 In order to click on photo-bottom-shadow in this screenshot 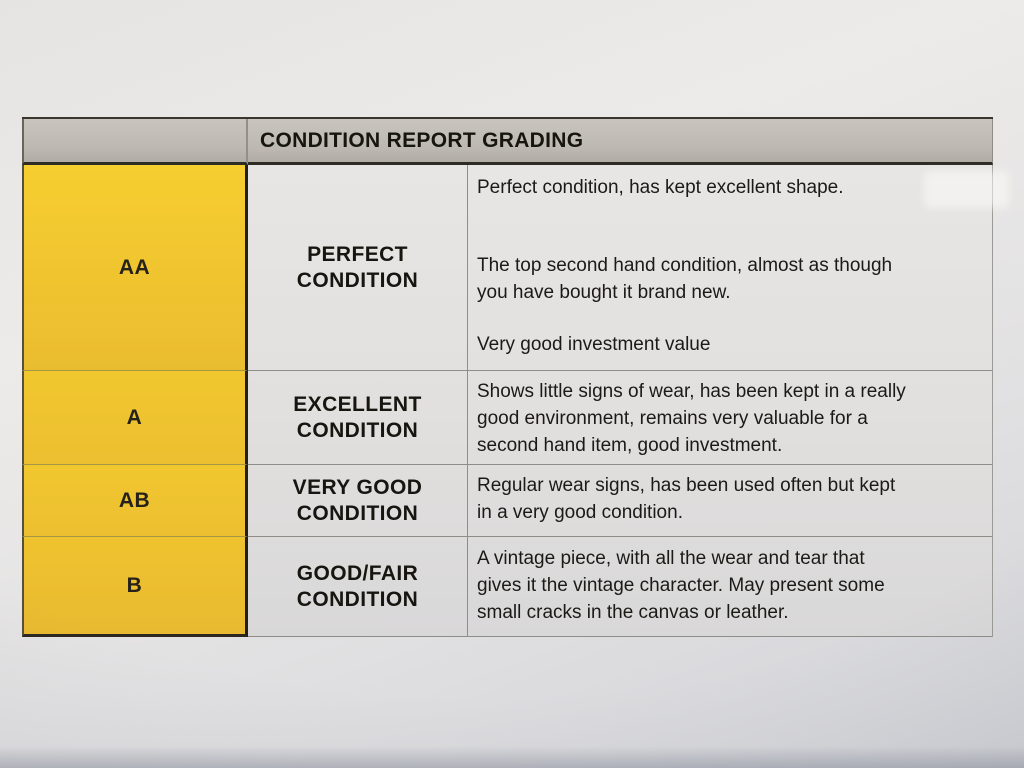, I will do `click(512, 757)`.